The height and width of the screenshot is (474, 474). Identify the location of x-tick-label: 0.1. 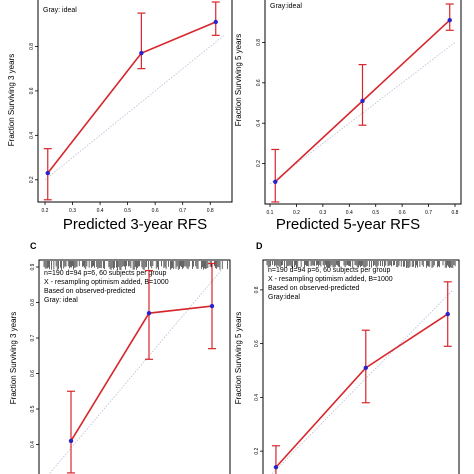
(270, 213).